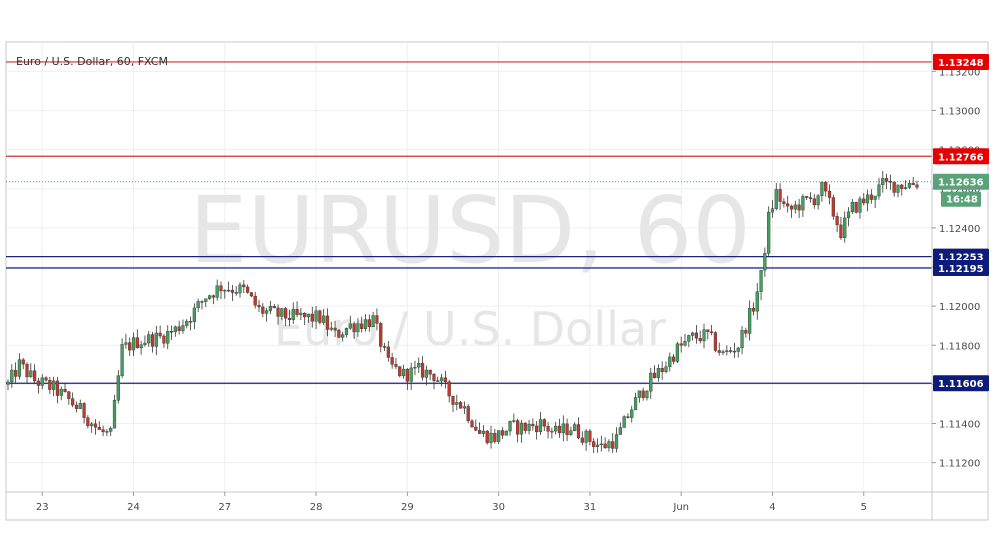  What do you see at coordinates (959, 346) in the screenshot?
I see `y-tick-label: 1.11800` at bounding box center [959, 346].